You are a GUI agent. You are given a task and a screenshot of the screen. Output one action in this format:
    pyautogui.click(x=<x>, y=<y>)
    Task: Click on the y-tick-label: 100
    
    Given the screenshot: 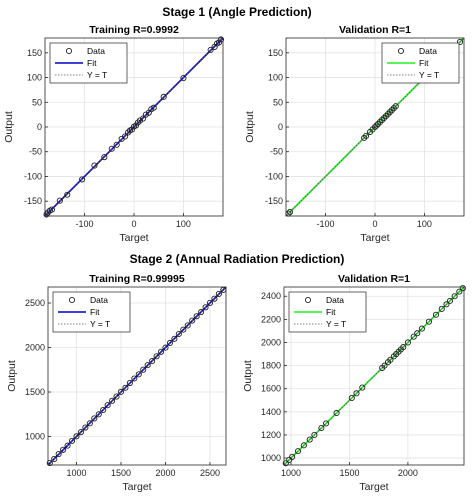 What is the action you would take?
    pyautogui.click(x=34, y=78)
    